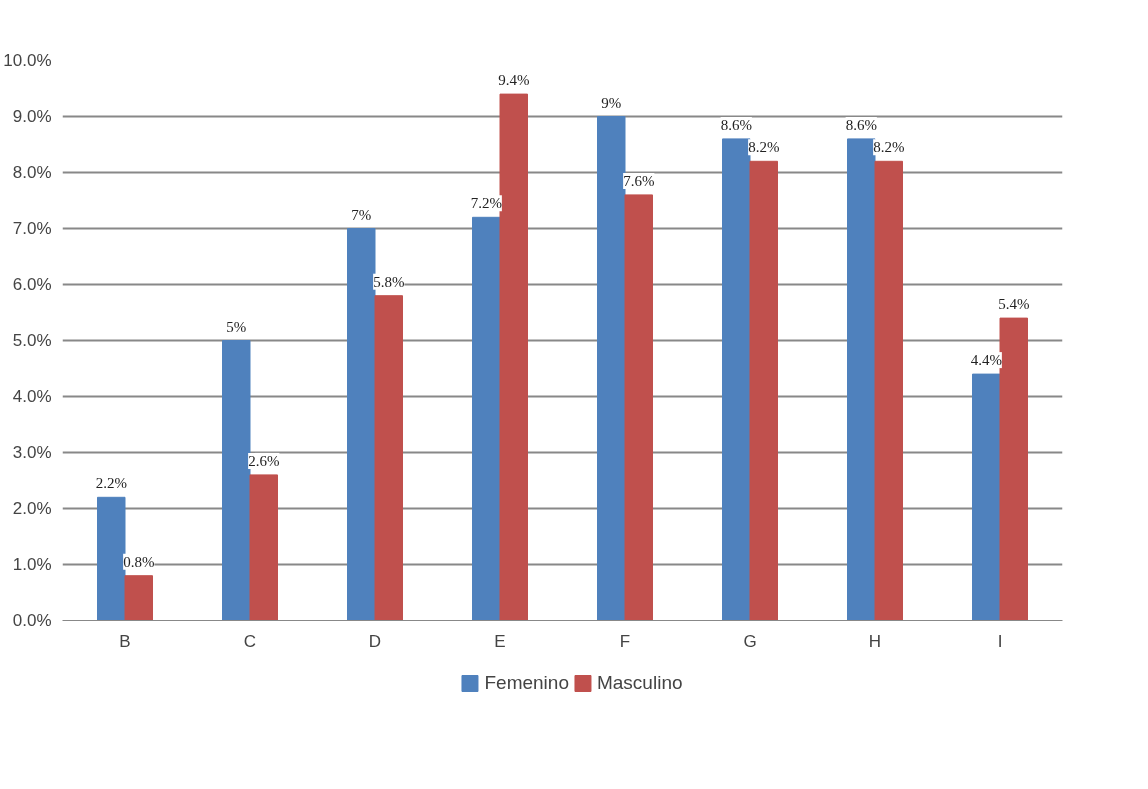 This screenshot has width=1148, height=789. What do you see at coordinates (625, 641) in the screenshot?
I see `x-tick-label: F` at bounding box center [625, 641].